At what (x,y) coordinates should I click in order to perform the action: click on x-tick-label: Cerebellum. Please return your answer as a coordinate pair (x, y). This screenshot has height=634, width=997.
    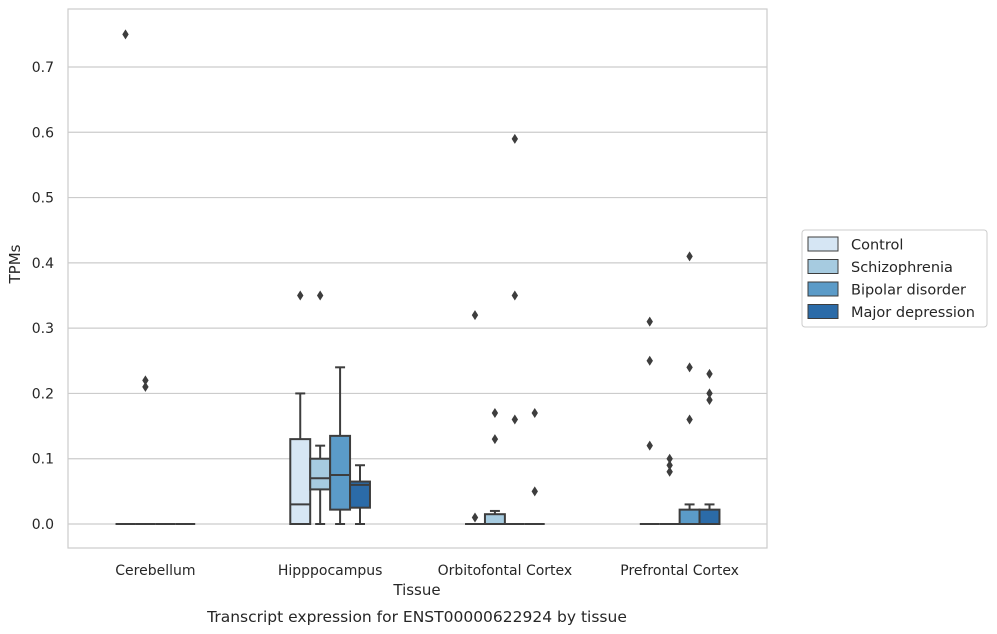
    Looking at the image, I should click on (155, 571).